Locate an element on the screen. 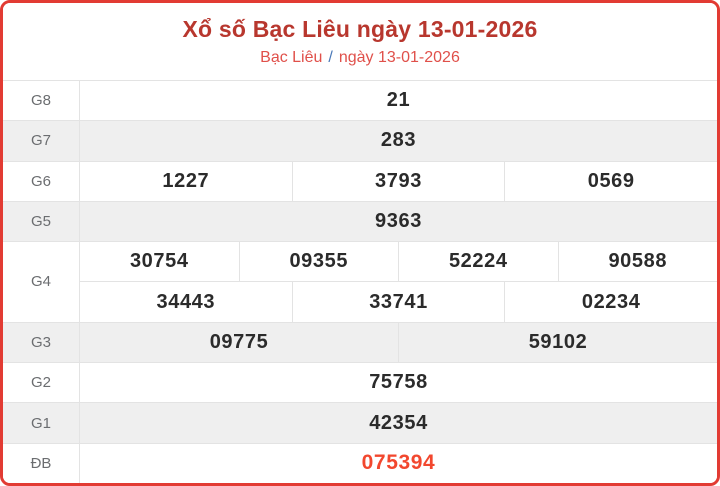 This screenshot has height=486, width=720. table-row: G7 283 is located at coordinates (360, 140).